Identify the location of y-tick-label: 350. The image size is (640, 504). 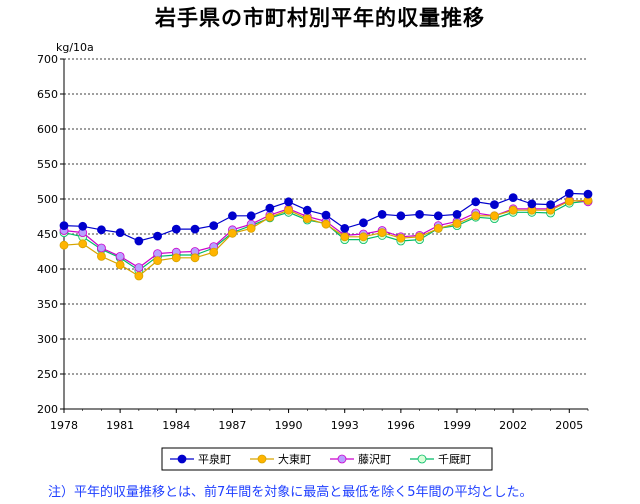
(47, 304).